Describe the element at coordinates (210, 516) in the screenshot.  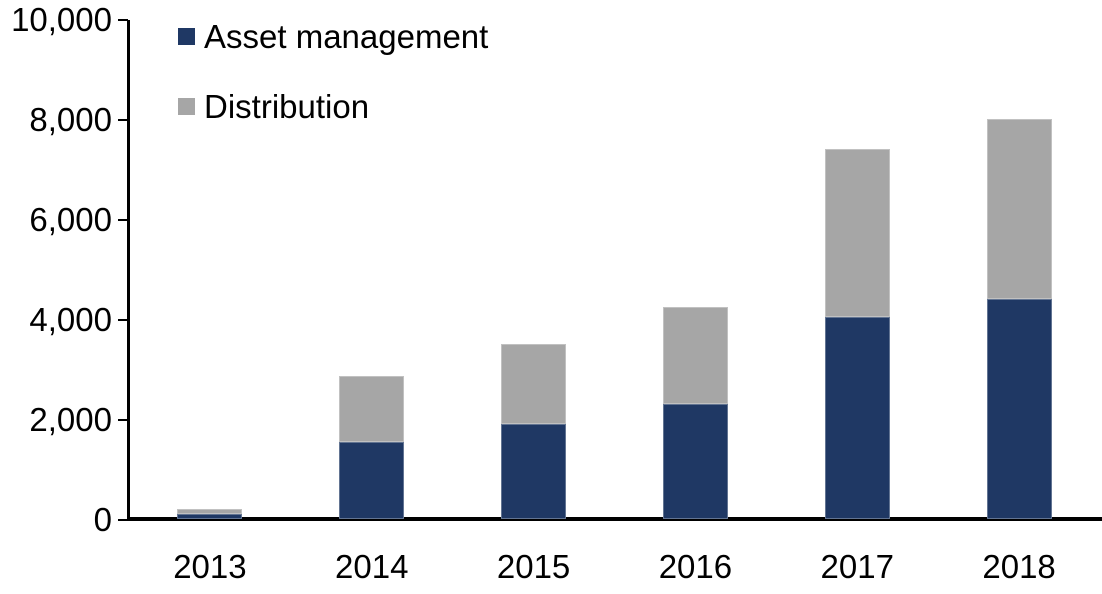
I see `bar-segment-asset-management-2013` at that location.